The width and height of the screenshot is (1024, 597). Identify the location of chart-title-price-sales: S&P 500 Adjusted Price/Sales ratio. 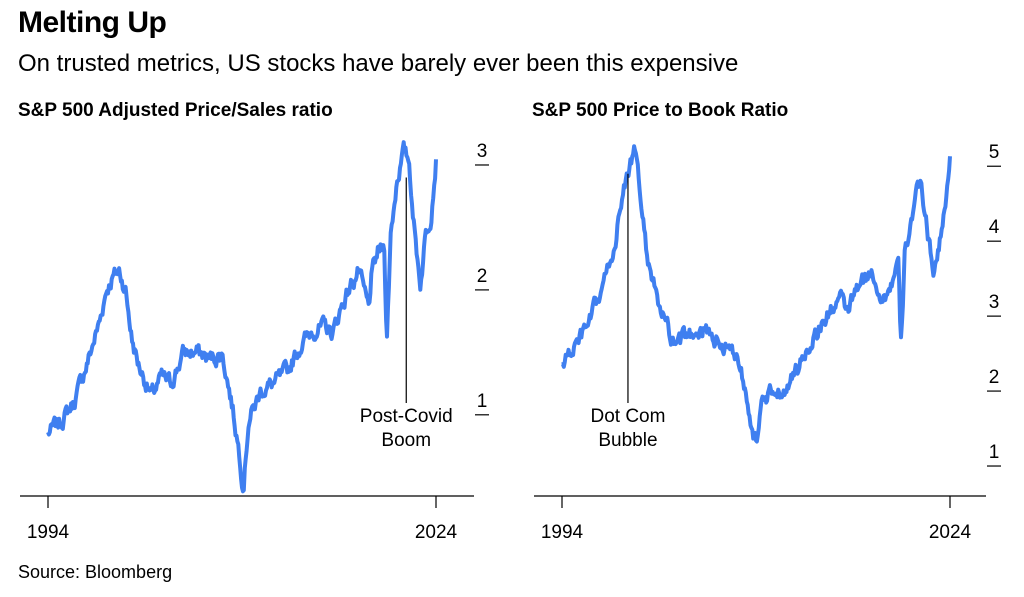
(175, 110).